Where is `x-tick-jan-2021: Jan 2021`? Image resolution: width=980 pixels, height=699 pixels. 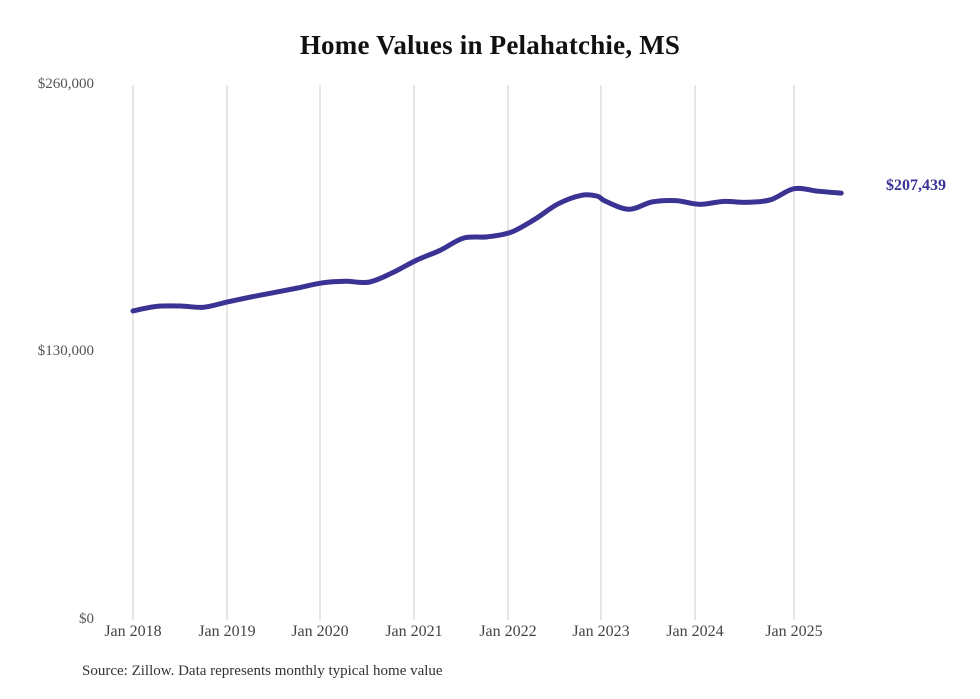
x-tick-jan-2021: Jan 2021 is located at coordinates (414, 631).